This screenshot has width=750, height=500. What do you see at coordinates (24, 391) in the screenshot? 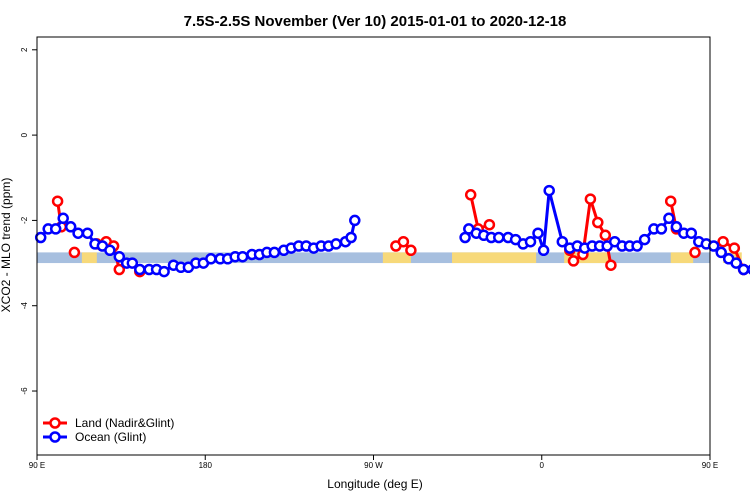
I see `y-tick-label: -6` at bounding box center [24, 391].